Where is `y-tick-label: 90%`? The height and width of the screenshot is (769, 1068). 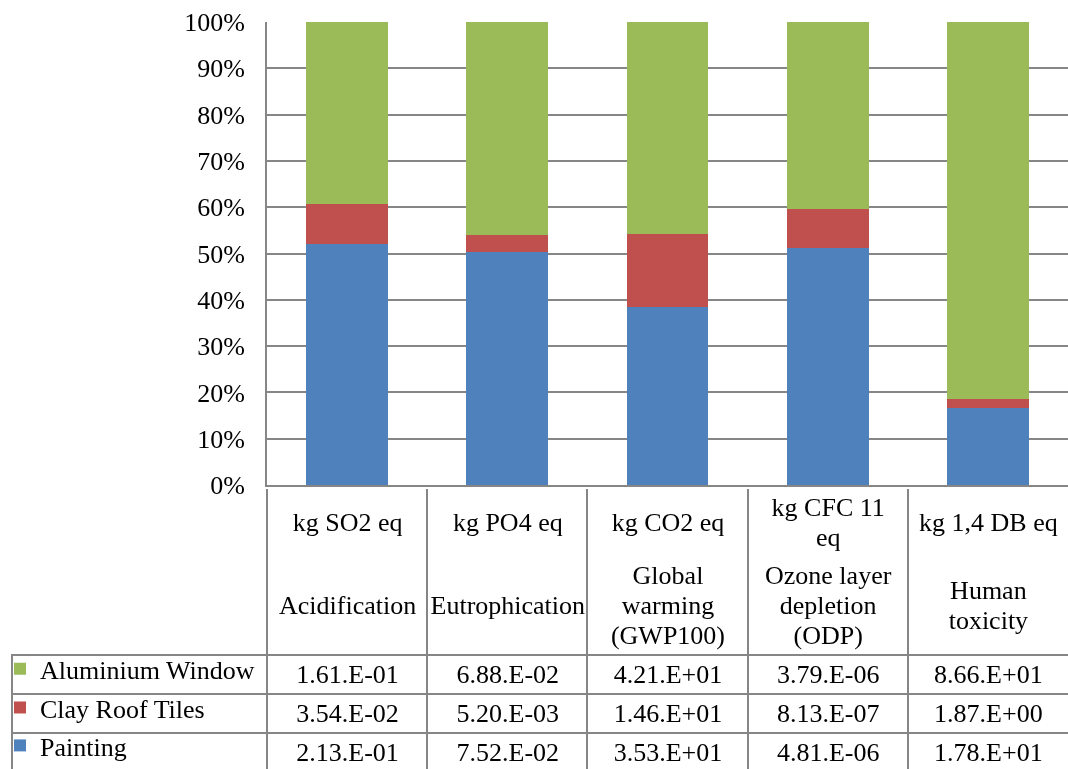
y-tick-label: 90% is located at coordinates (221, 69).